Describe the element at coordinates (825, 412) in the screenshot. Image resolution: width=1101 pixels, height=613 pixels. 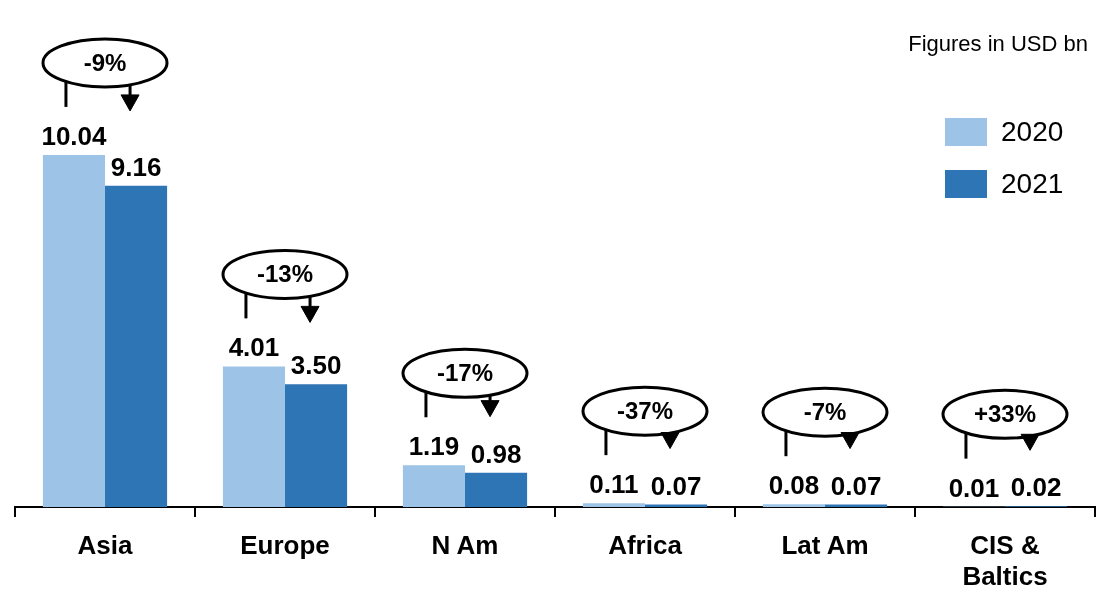
I see `annotation: -7%` at that location.